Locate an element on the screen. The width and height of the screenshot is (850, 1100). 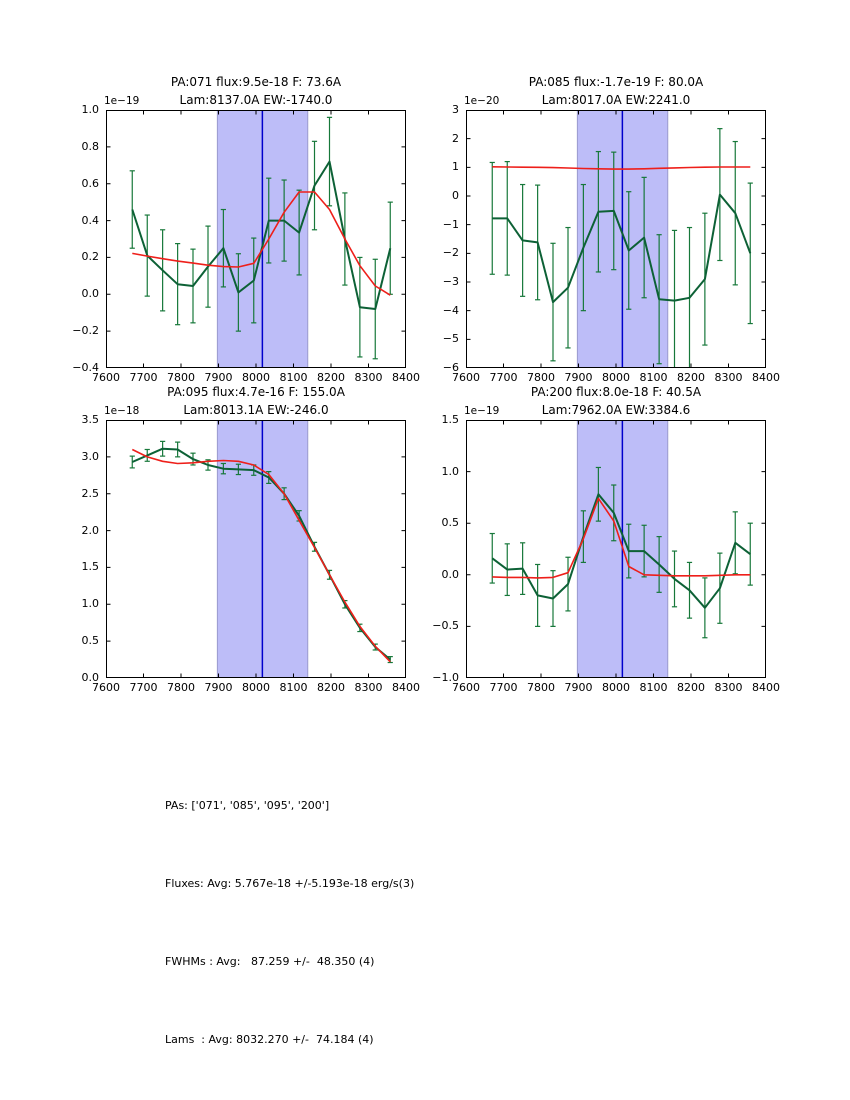
y-tick-label-pa-095: 2.0 is located at coordinates (90, 530).